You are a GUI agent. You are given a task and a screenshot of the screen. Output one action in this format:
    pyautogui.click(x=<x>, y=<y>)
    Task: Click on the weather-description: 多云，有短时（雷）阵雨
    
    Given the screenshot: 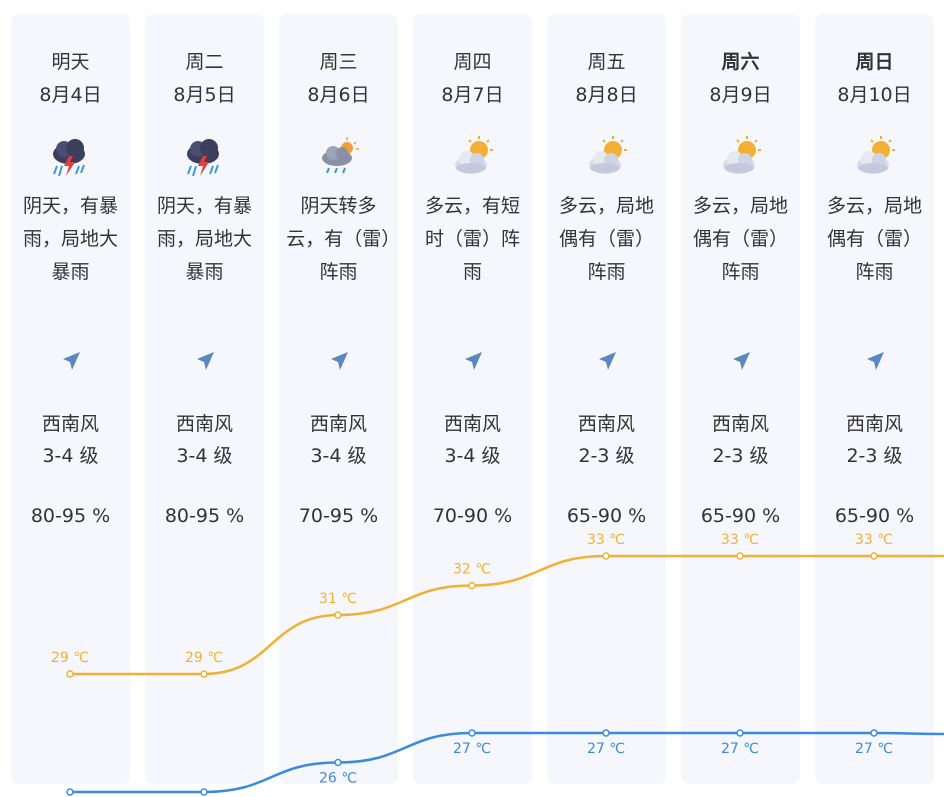 What is the action you would take?
    pyautogui.click(x=472, y=239)
    